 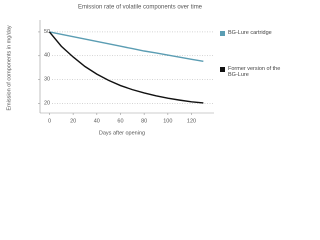 What do you see at coordinates (47, 103) in the screenshot?
I see `y-tick-label: 20` at bounding box center [47, 103].